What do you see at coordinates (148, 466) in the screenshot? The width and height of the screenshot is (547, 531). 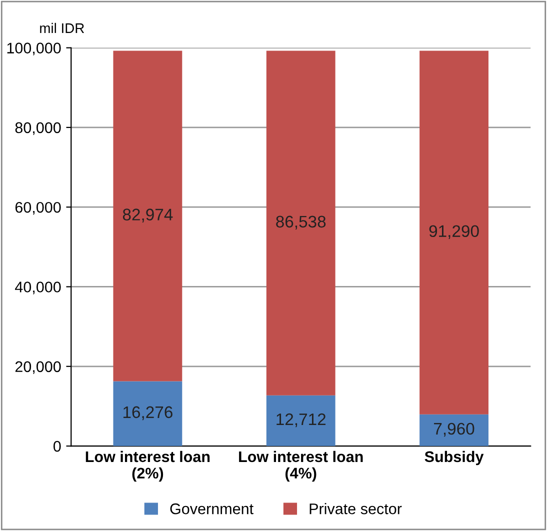 I see `x-tick-label: Low interest loan (2%)` at bounding box center [148, 466].